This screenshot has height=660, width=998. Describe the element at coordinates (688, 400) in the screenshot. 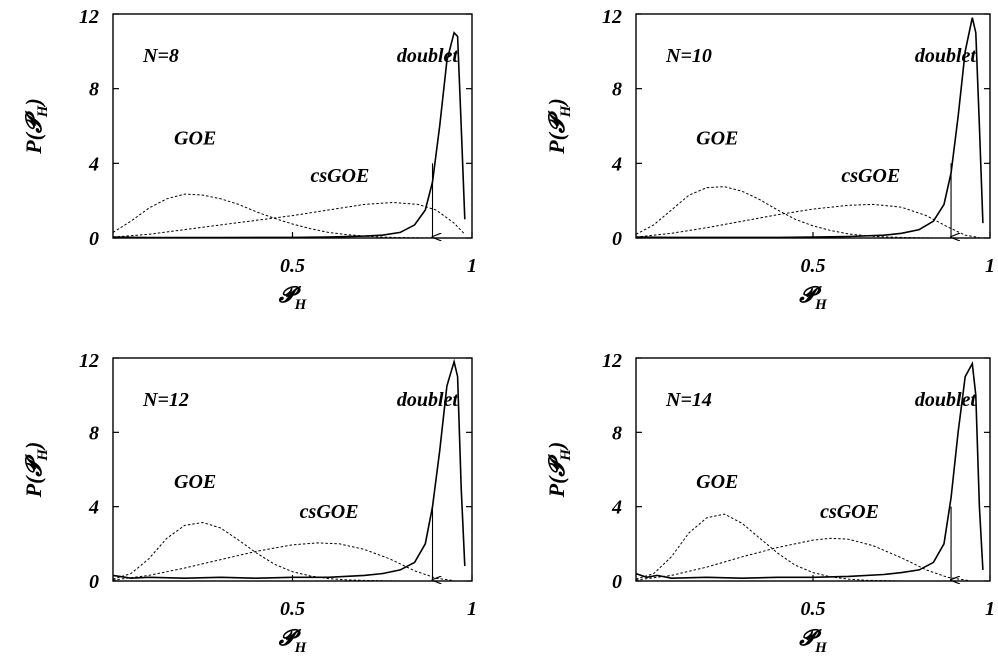

I see `annotation-n: N=14` at that location.